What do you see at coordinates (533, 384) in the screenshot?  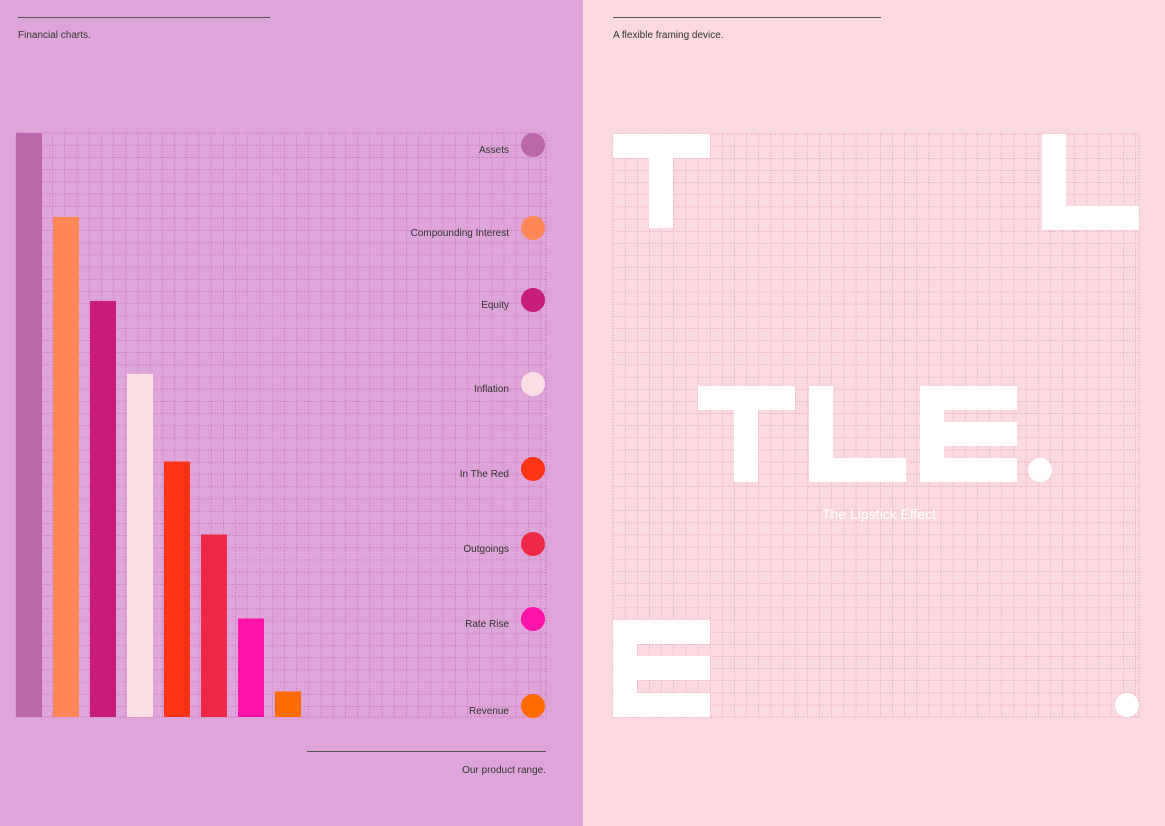 I see `legend-dot-inflation` at bounding box center [533, 384].